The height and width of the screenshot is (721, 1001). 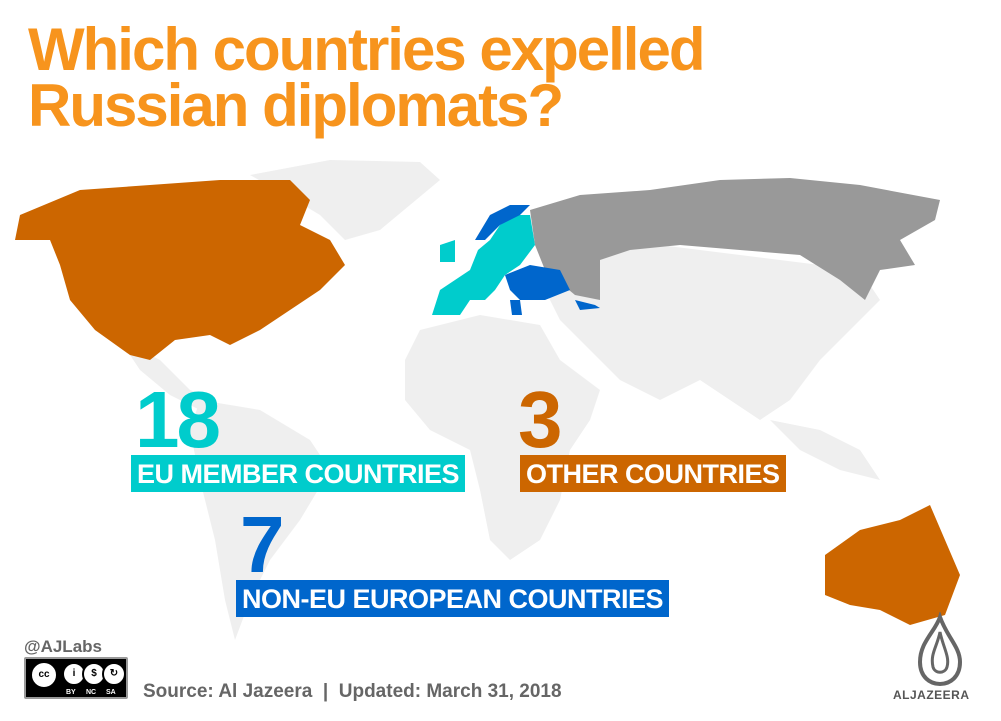 What do you see at coordinates (345, 200) in the screenshot?
I see `greenland` at bounding box center [345, 200].